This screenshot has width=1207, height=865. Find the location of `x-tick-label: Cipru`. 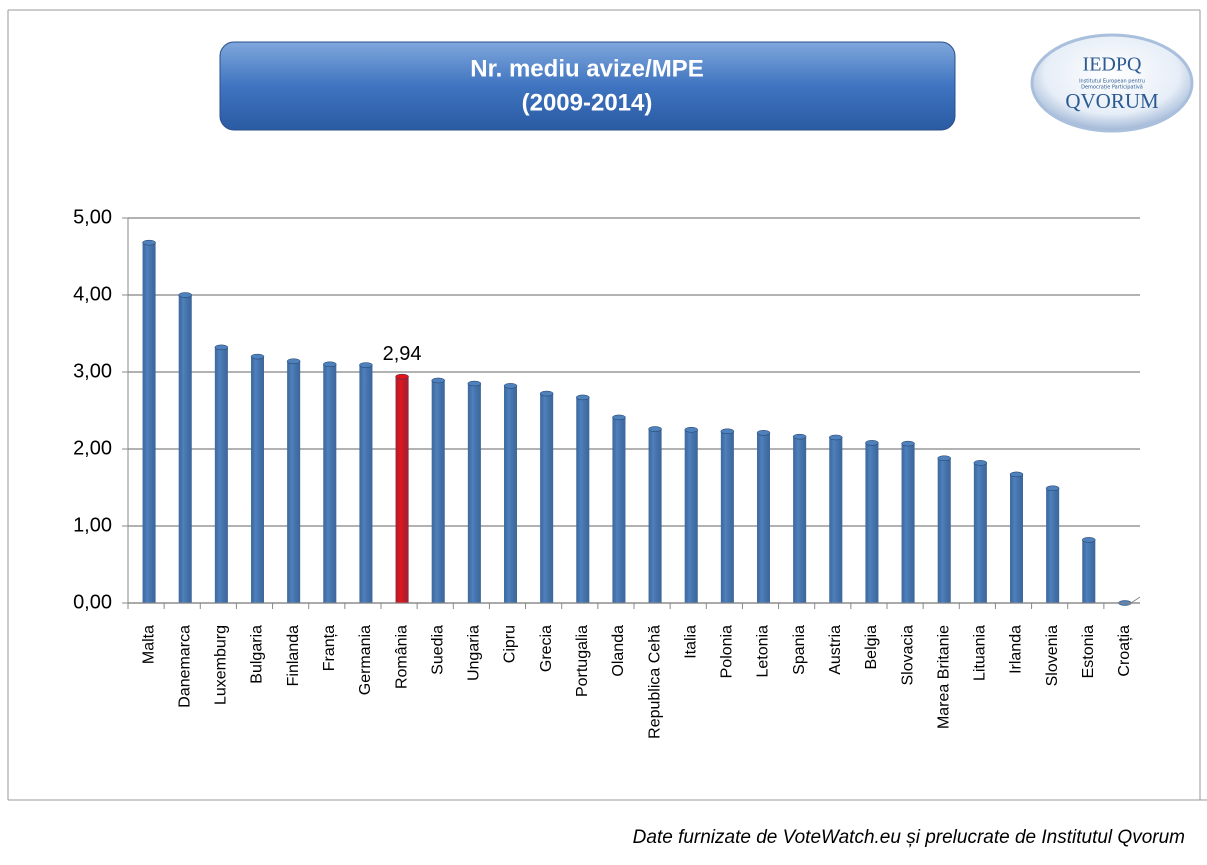

x-tick-label: Cipru is located at coordinates (510, 644).